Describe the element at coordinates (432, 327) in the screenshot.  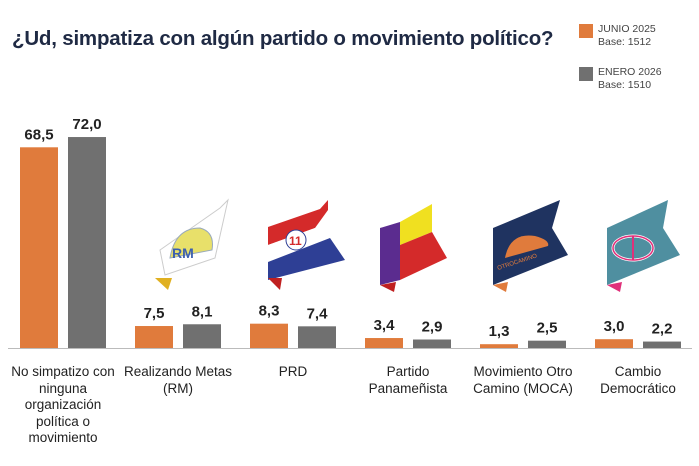
I see `data-label: 2,9` at that location.